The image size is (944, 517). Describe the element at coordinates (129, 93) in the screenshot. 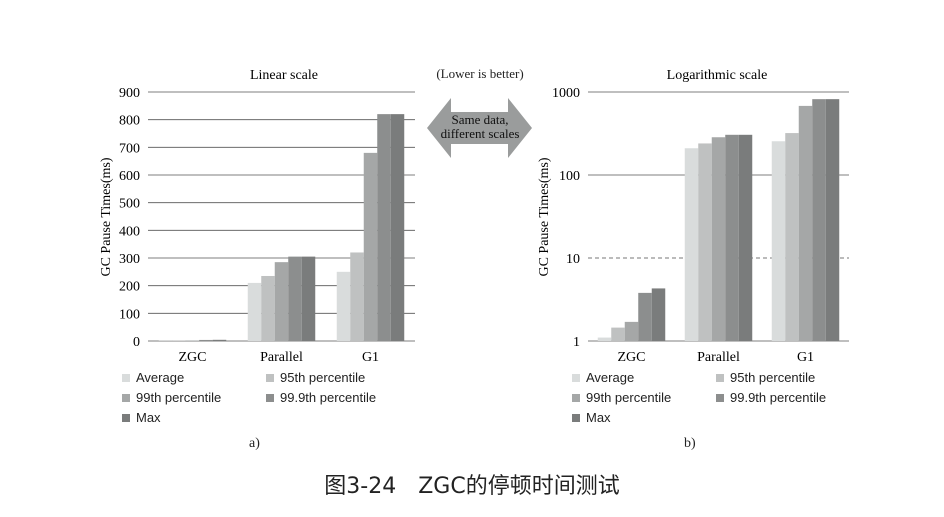

I see `y-tick-label: 900` at that location.